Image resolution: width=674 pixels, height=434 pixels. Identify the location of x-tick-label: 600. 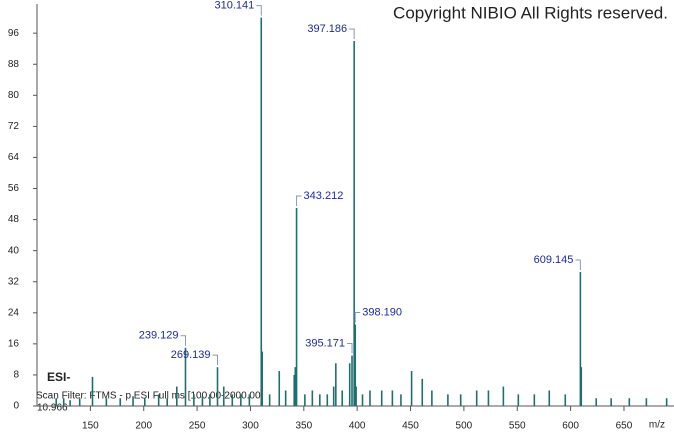
(570, 426).